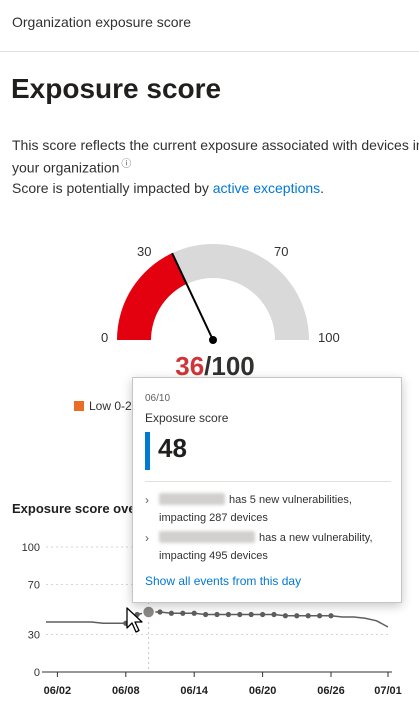 Image resolution: width=419 pixels, height=707 pixels. What do you see at coordinates (34, 636) in the screenshot?
I see `y-tick-label: 30` at bounding box center [34, 636].